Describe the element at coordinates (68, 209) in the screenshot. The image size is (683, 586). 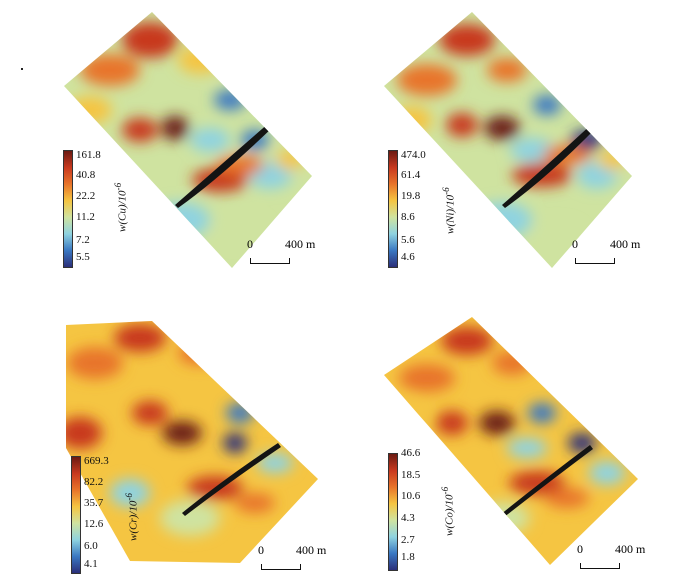
I see `cu-colorbar` at that location.